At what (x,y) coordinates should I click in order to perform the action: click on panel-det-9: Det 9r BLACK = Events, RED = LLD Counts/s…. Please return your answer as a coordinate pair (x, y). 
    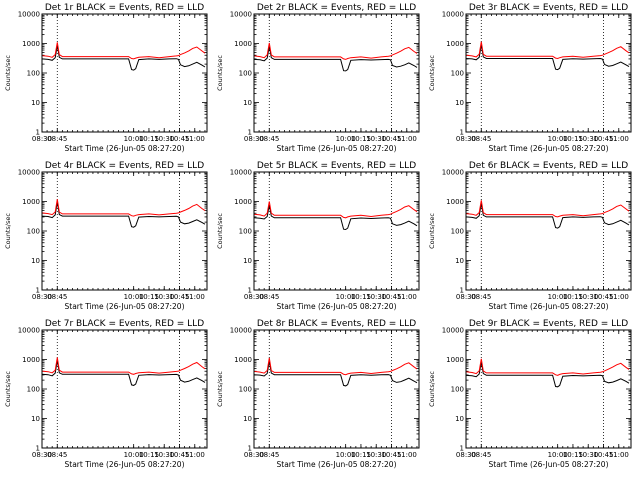
    Looking at the image, I should click on (530, 394).